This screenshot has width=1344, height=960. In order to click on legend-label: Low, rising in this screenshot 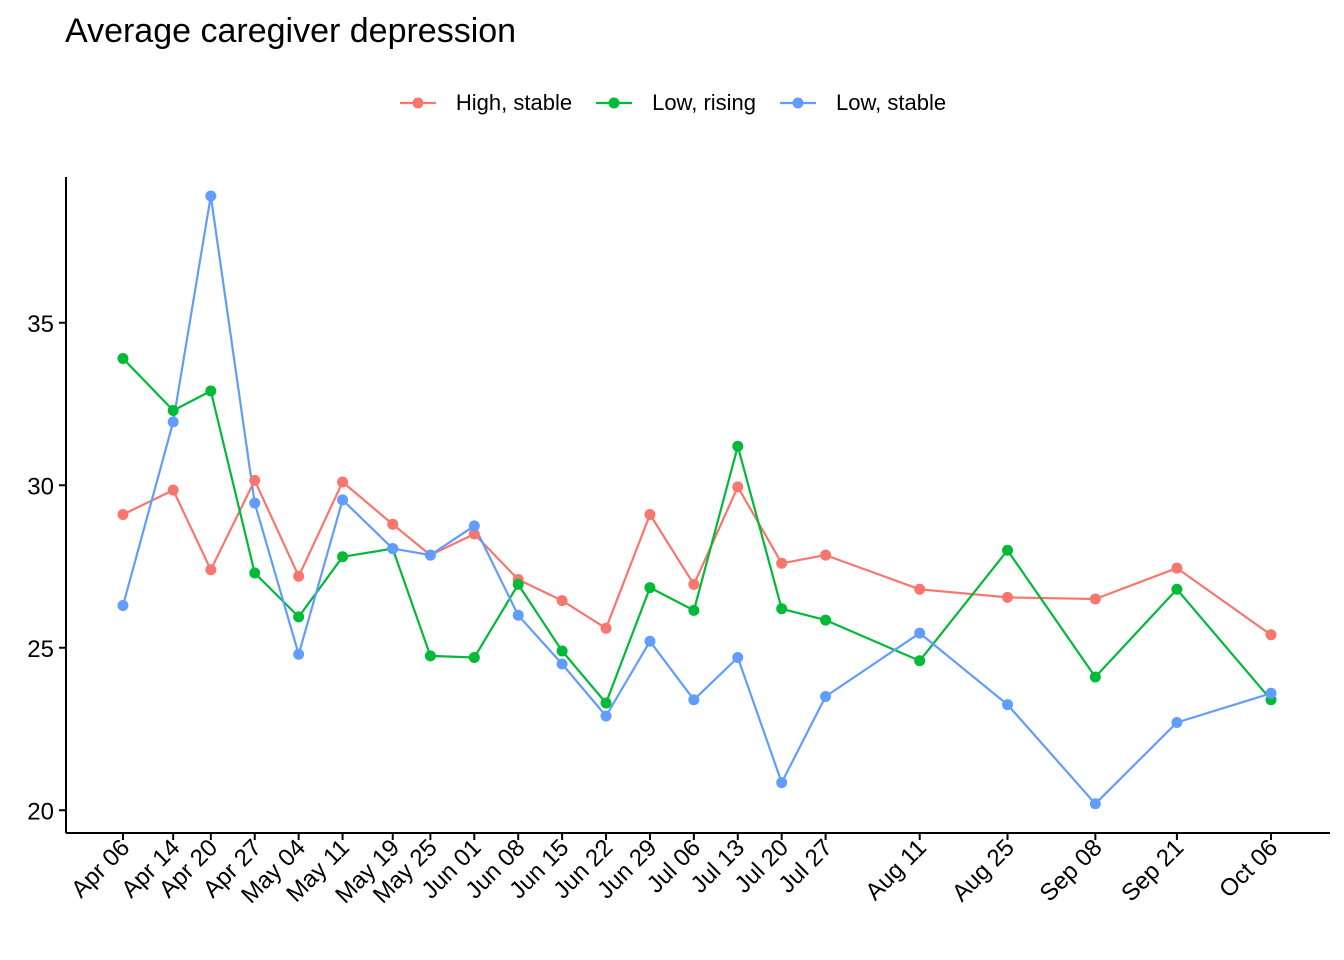, I will do `click(704, 102)`.